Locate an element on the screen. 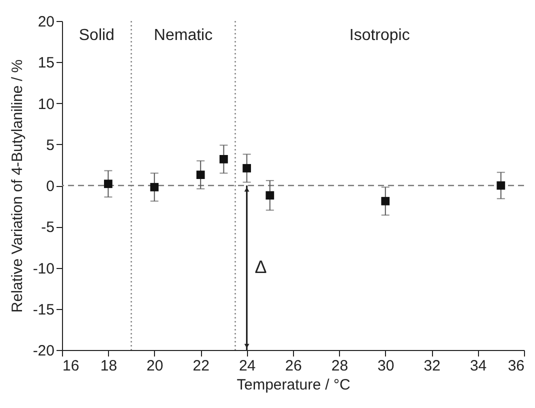  y-tick-label: 20 is located at coordinates (46, 22).